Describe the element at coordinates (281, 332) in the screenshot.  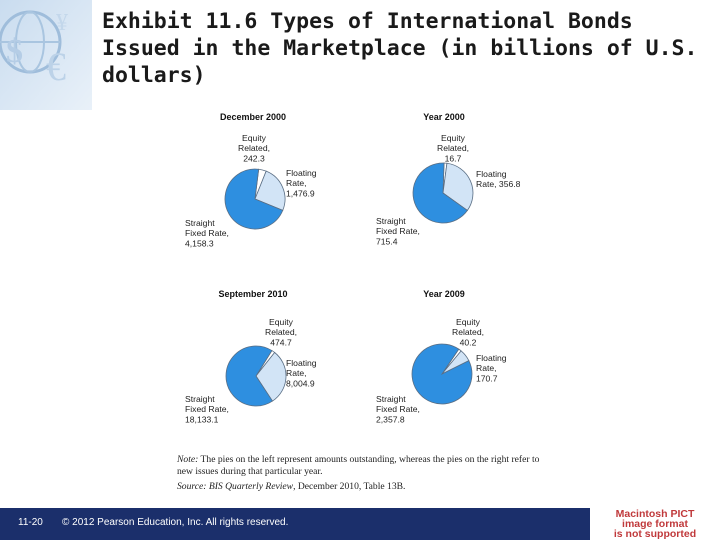
I see `slice-label-equity: Equity Related, 474.7` at that location.